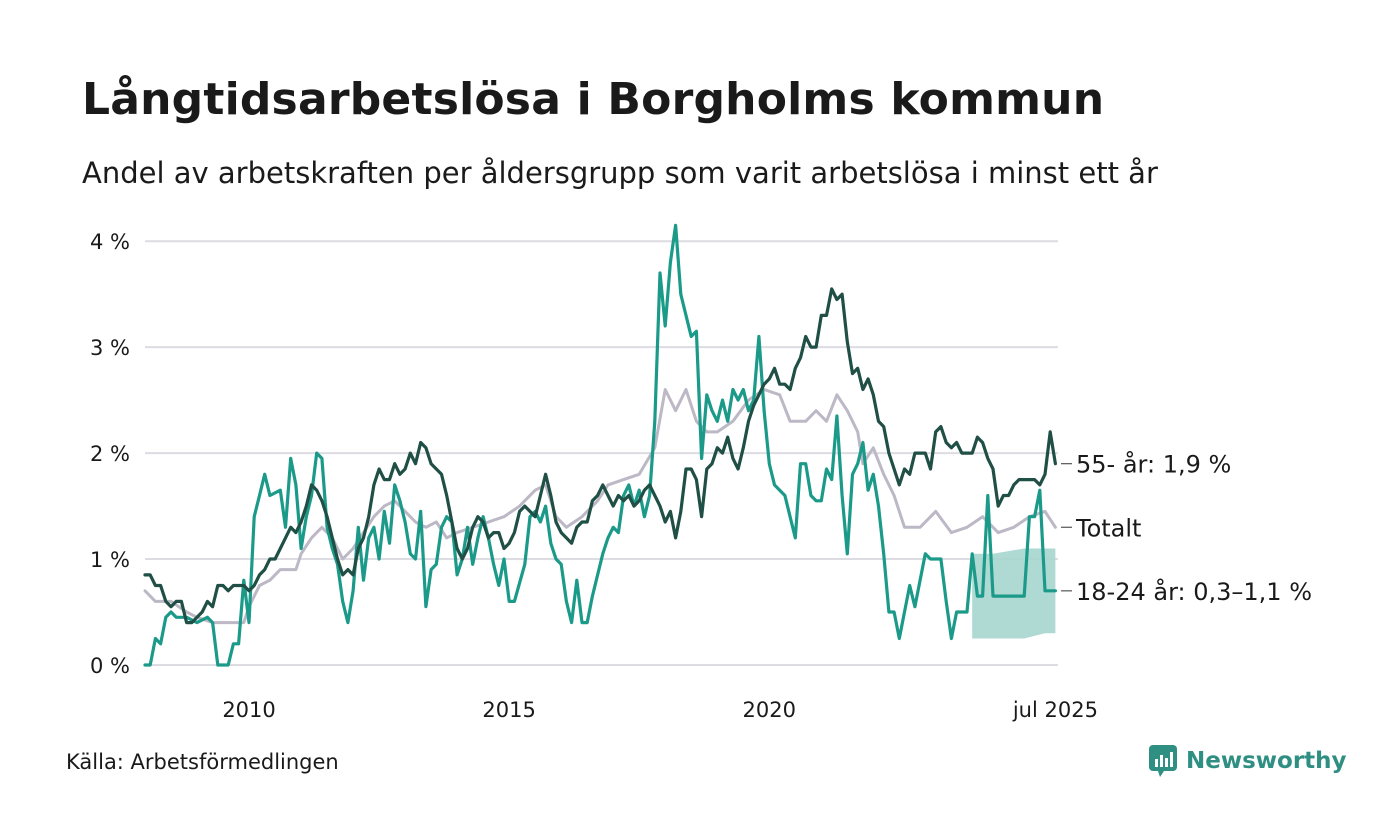  Describe the element at coordinates (110, 666) in the screenshot. I see `y-tick-label: 0 %` at that location.